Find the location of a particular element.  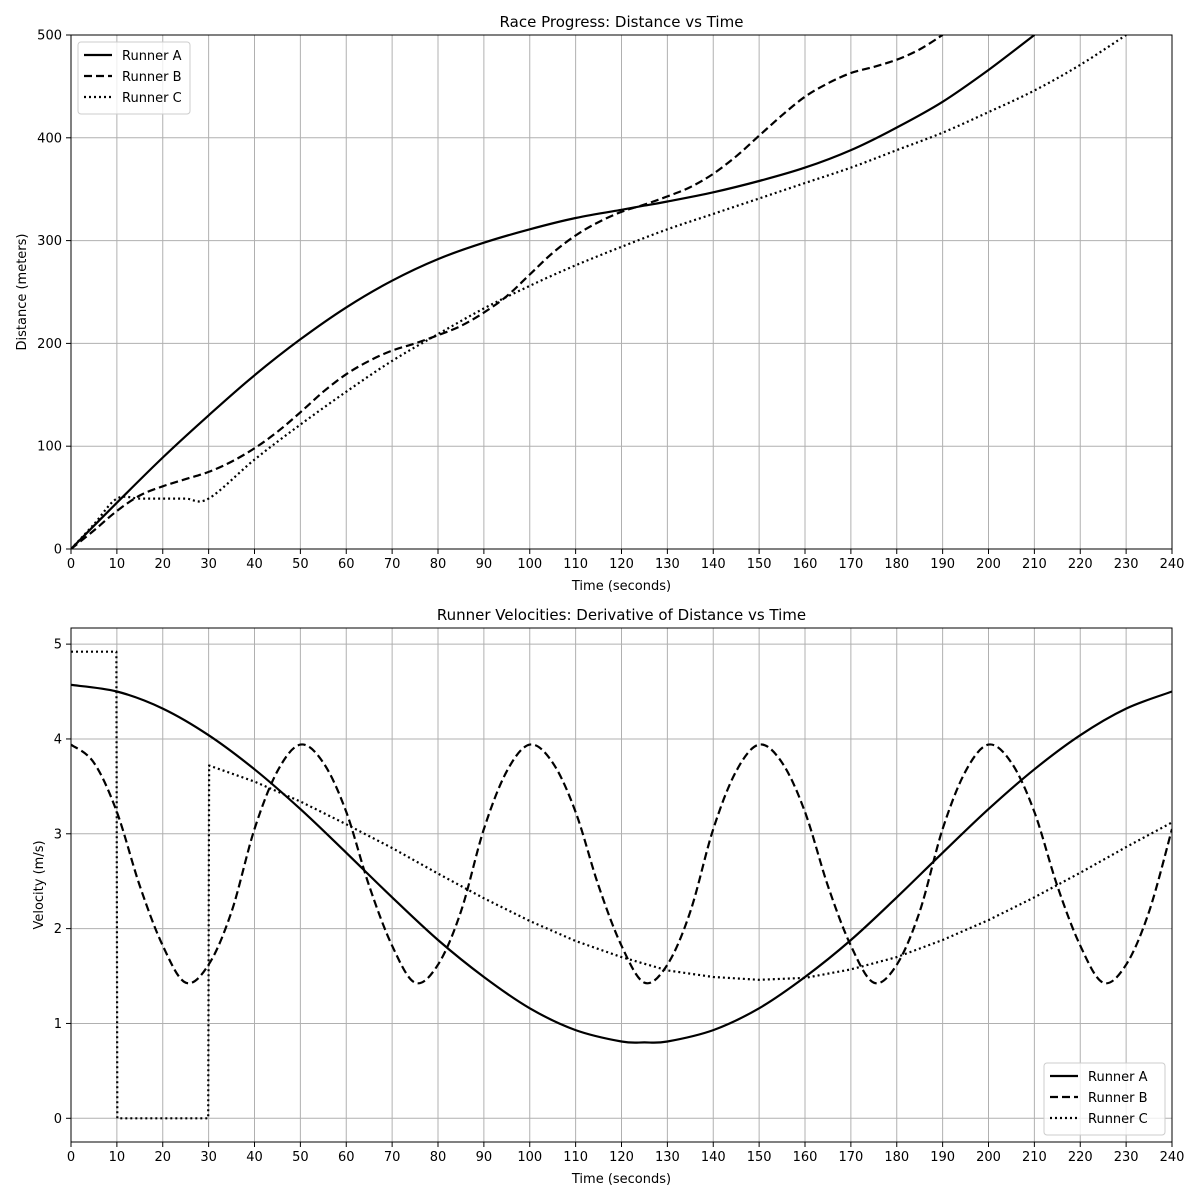

velocity-x-tick-label: 120 is located at coordinates (621, 1157).